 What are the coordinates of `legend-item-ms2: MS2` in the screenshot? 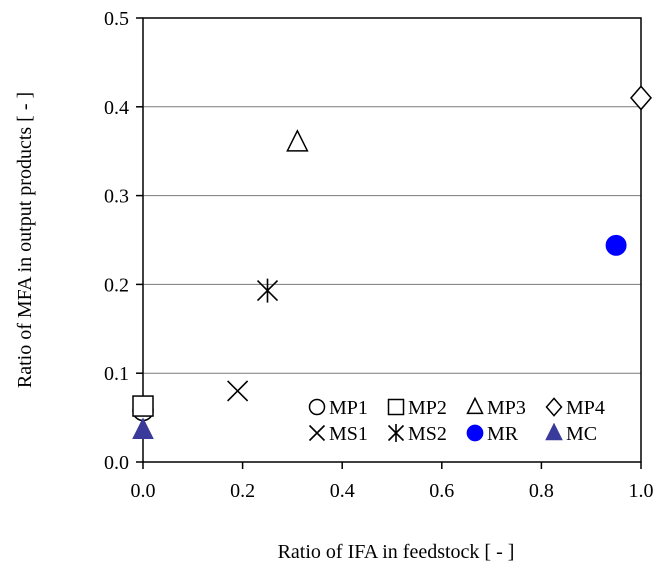 It's located at (417, 434).